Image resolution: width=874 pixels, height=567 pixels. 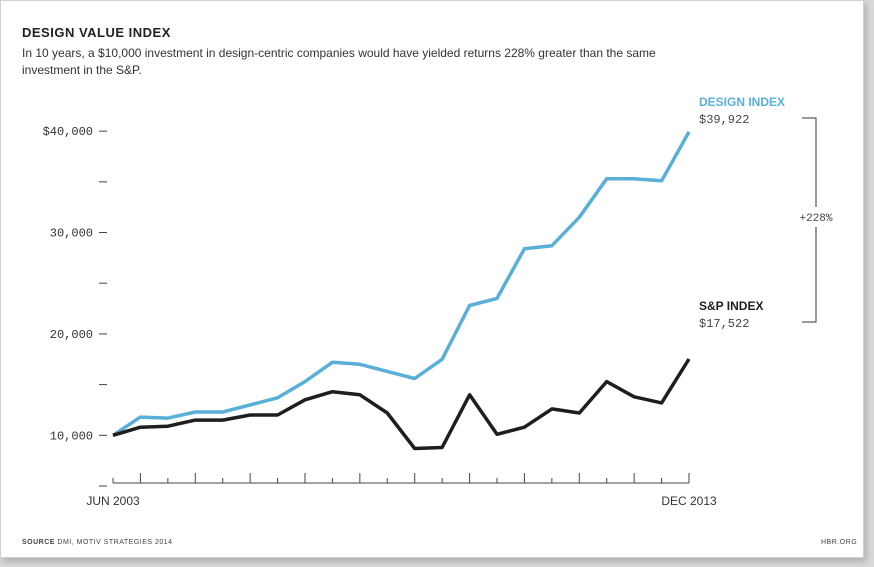 I want to click on source-text: DMI, MOTIV STRATEGIES 2014, so click(x=115, y=542).